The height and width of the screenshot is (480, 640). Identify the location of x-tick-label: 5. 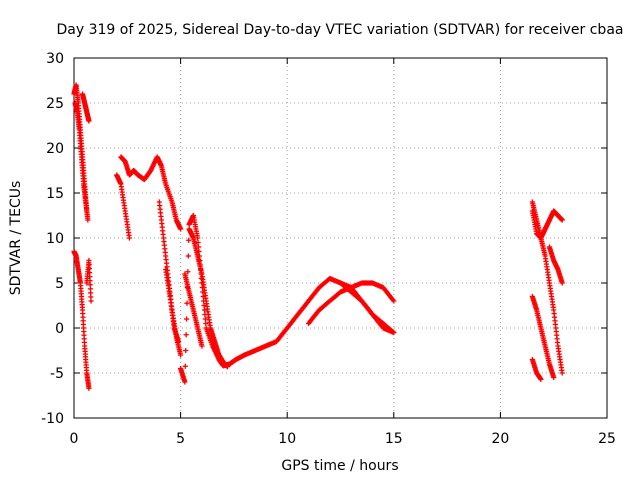
(180, 439).